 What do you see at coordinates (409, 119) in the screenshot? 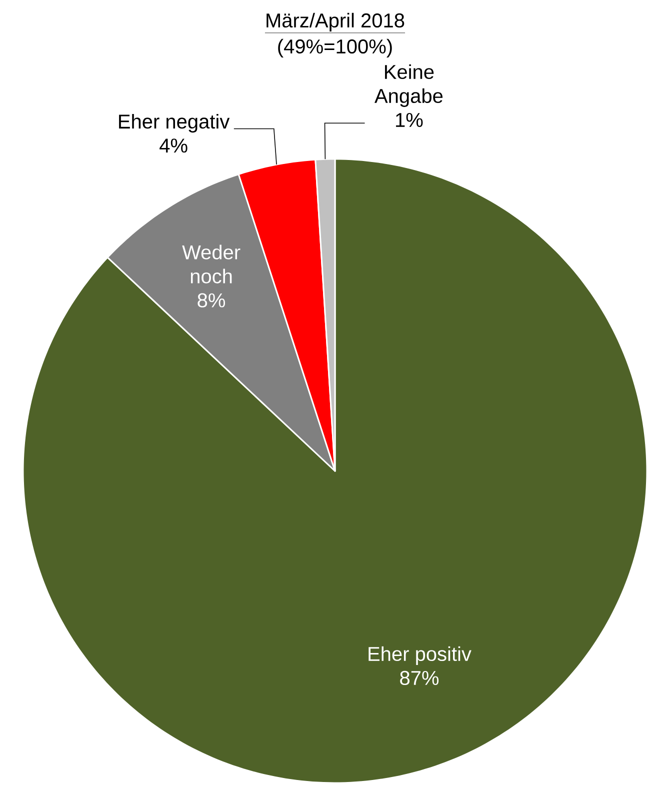
I see `data-label: 1%` at bounding box center [409, 119].